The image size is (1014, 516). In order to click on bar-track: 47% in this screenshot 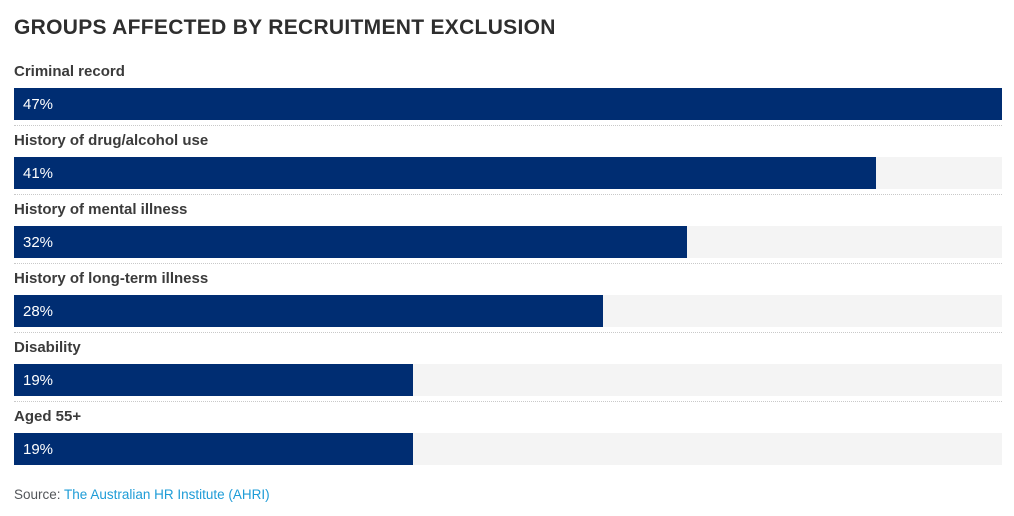, I will do `click(508, 104)`.